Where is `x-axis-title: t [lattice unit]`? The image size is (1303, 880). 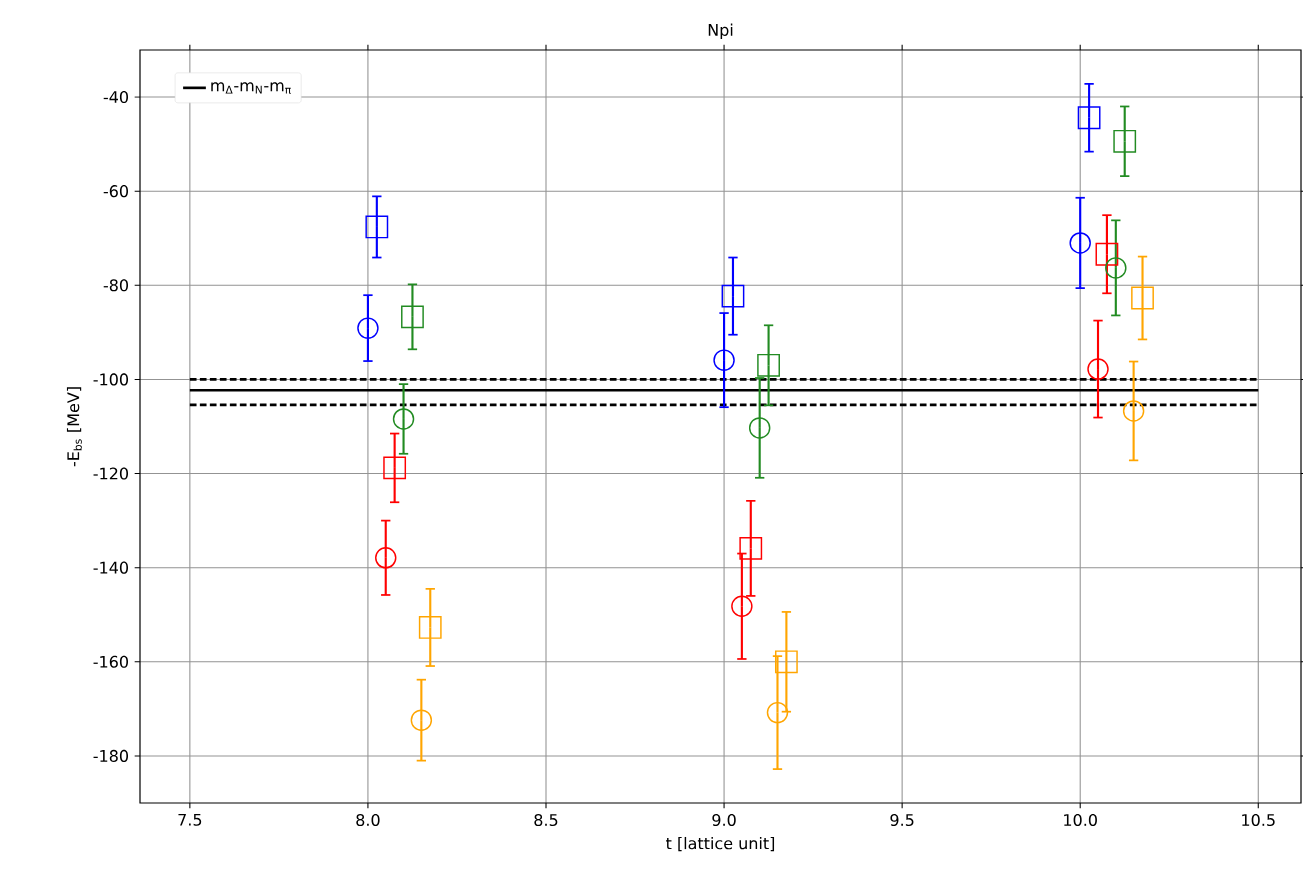
x-axis-title: t [lattice unit] is located at coordinates (720, 844).